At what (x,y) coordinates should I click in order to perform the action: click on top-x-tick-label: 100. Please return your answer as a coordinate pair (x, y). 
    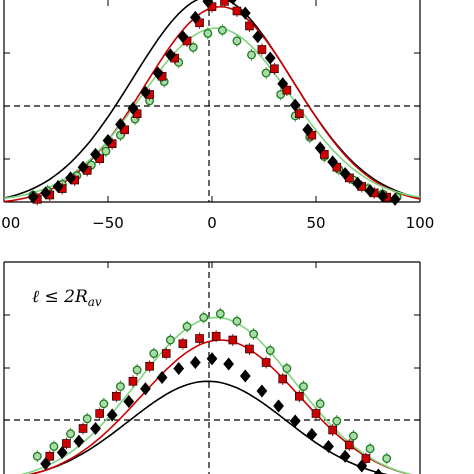
    Looking at the image, I should click on (420, 223).